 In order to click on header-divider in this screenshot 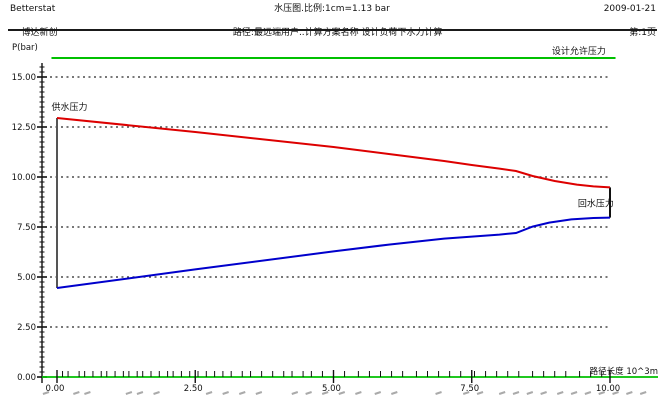, I will do `click(332, 30)`.